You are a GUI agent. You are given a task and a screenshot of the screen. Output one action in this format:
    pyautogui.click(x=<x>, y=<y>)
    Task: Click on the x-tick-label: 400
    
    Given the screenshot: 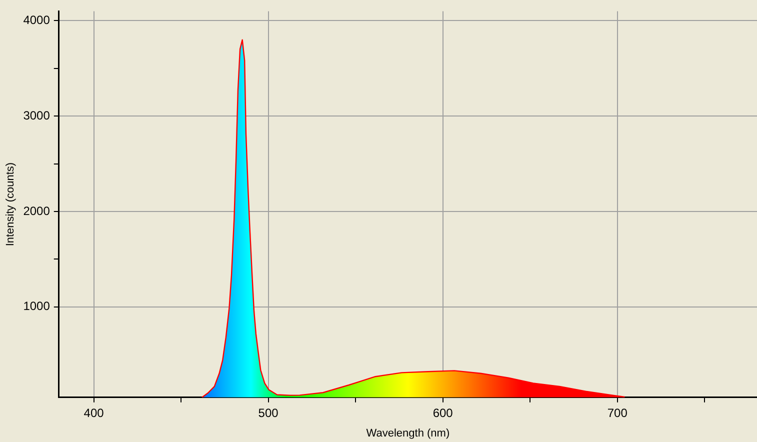 What is the action you would take?
    pyautogui.click(x=94, y=413)
    